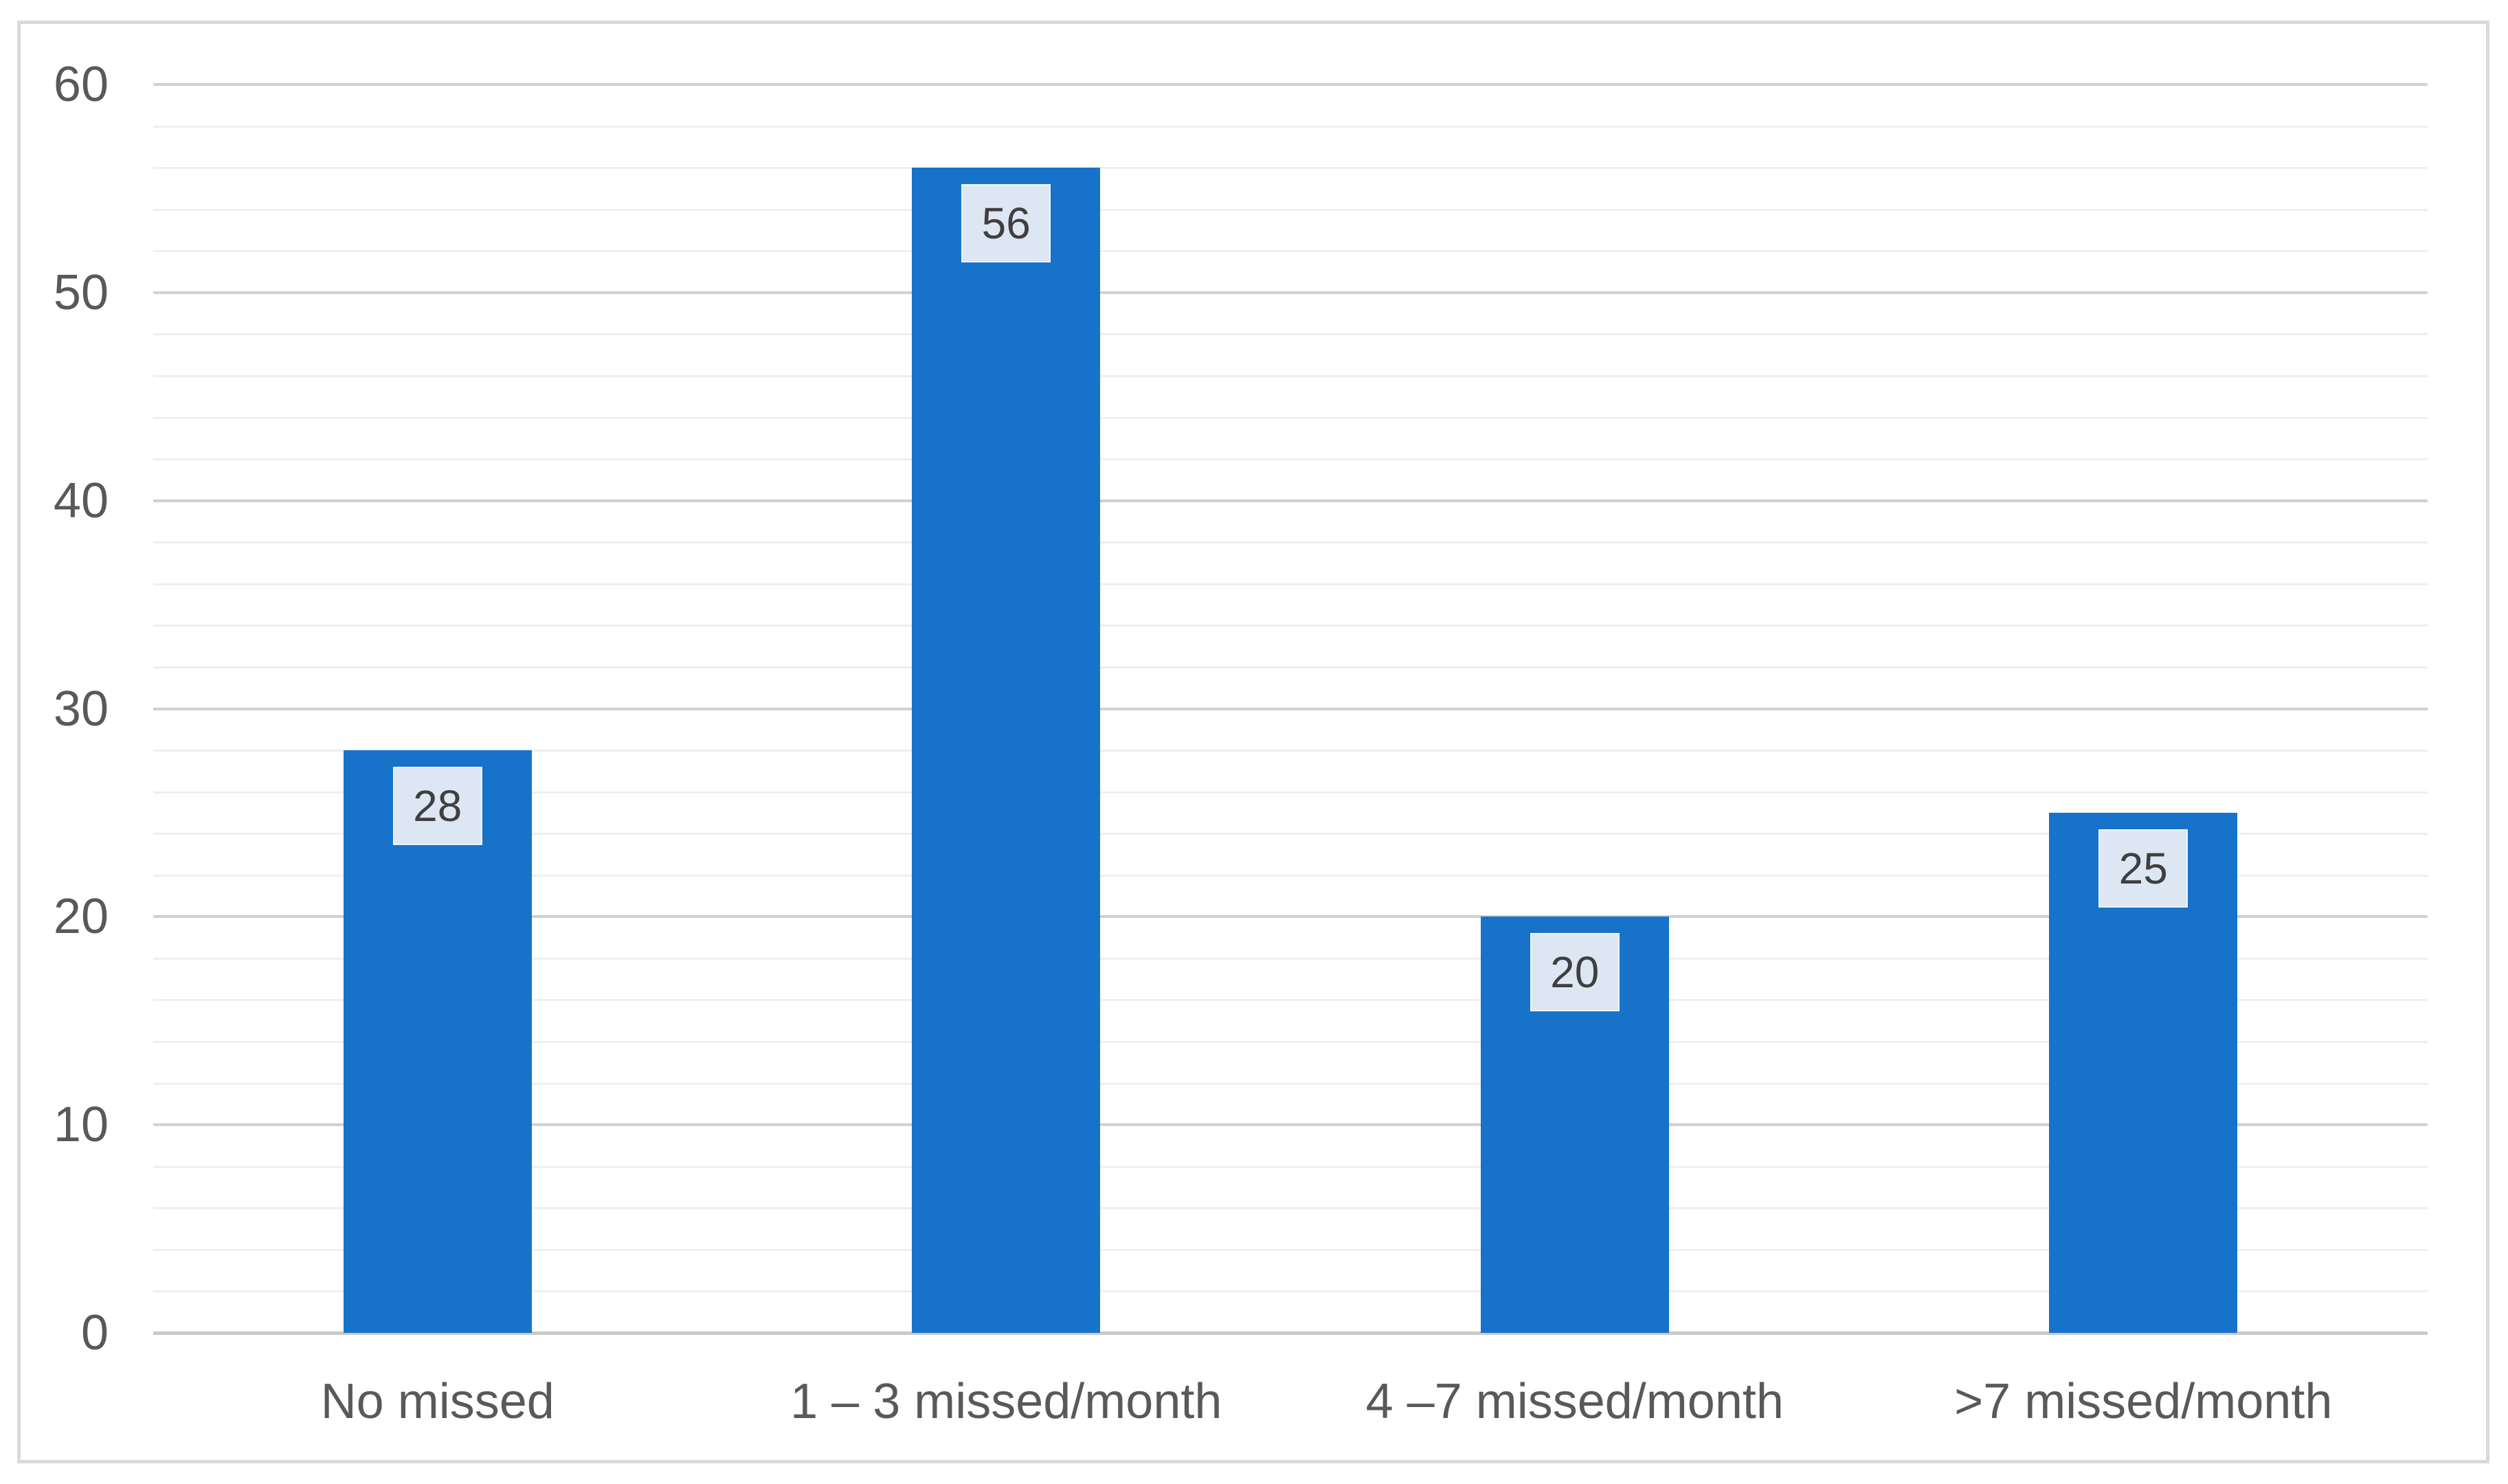 This screenshot has height=1484, width=2508. Describe the element at coordinates (81, 500) in the screenshot. I see `y-tick-label: 40` at that location.